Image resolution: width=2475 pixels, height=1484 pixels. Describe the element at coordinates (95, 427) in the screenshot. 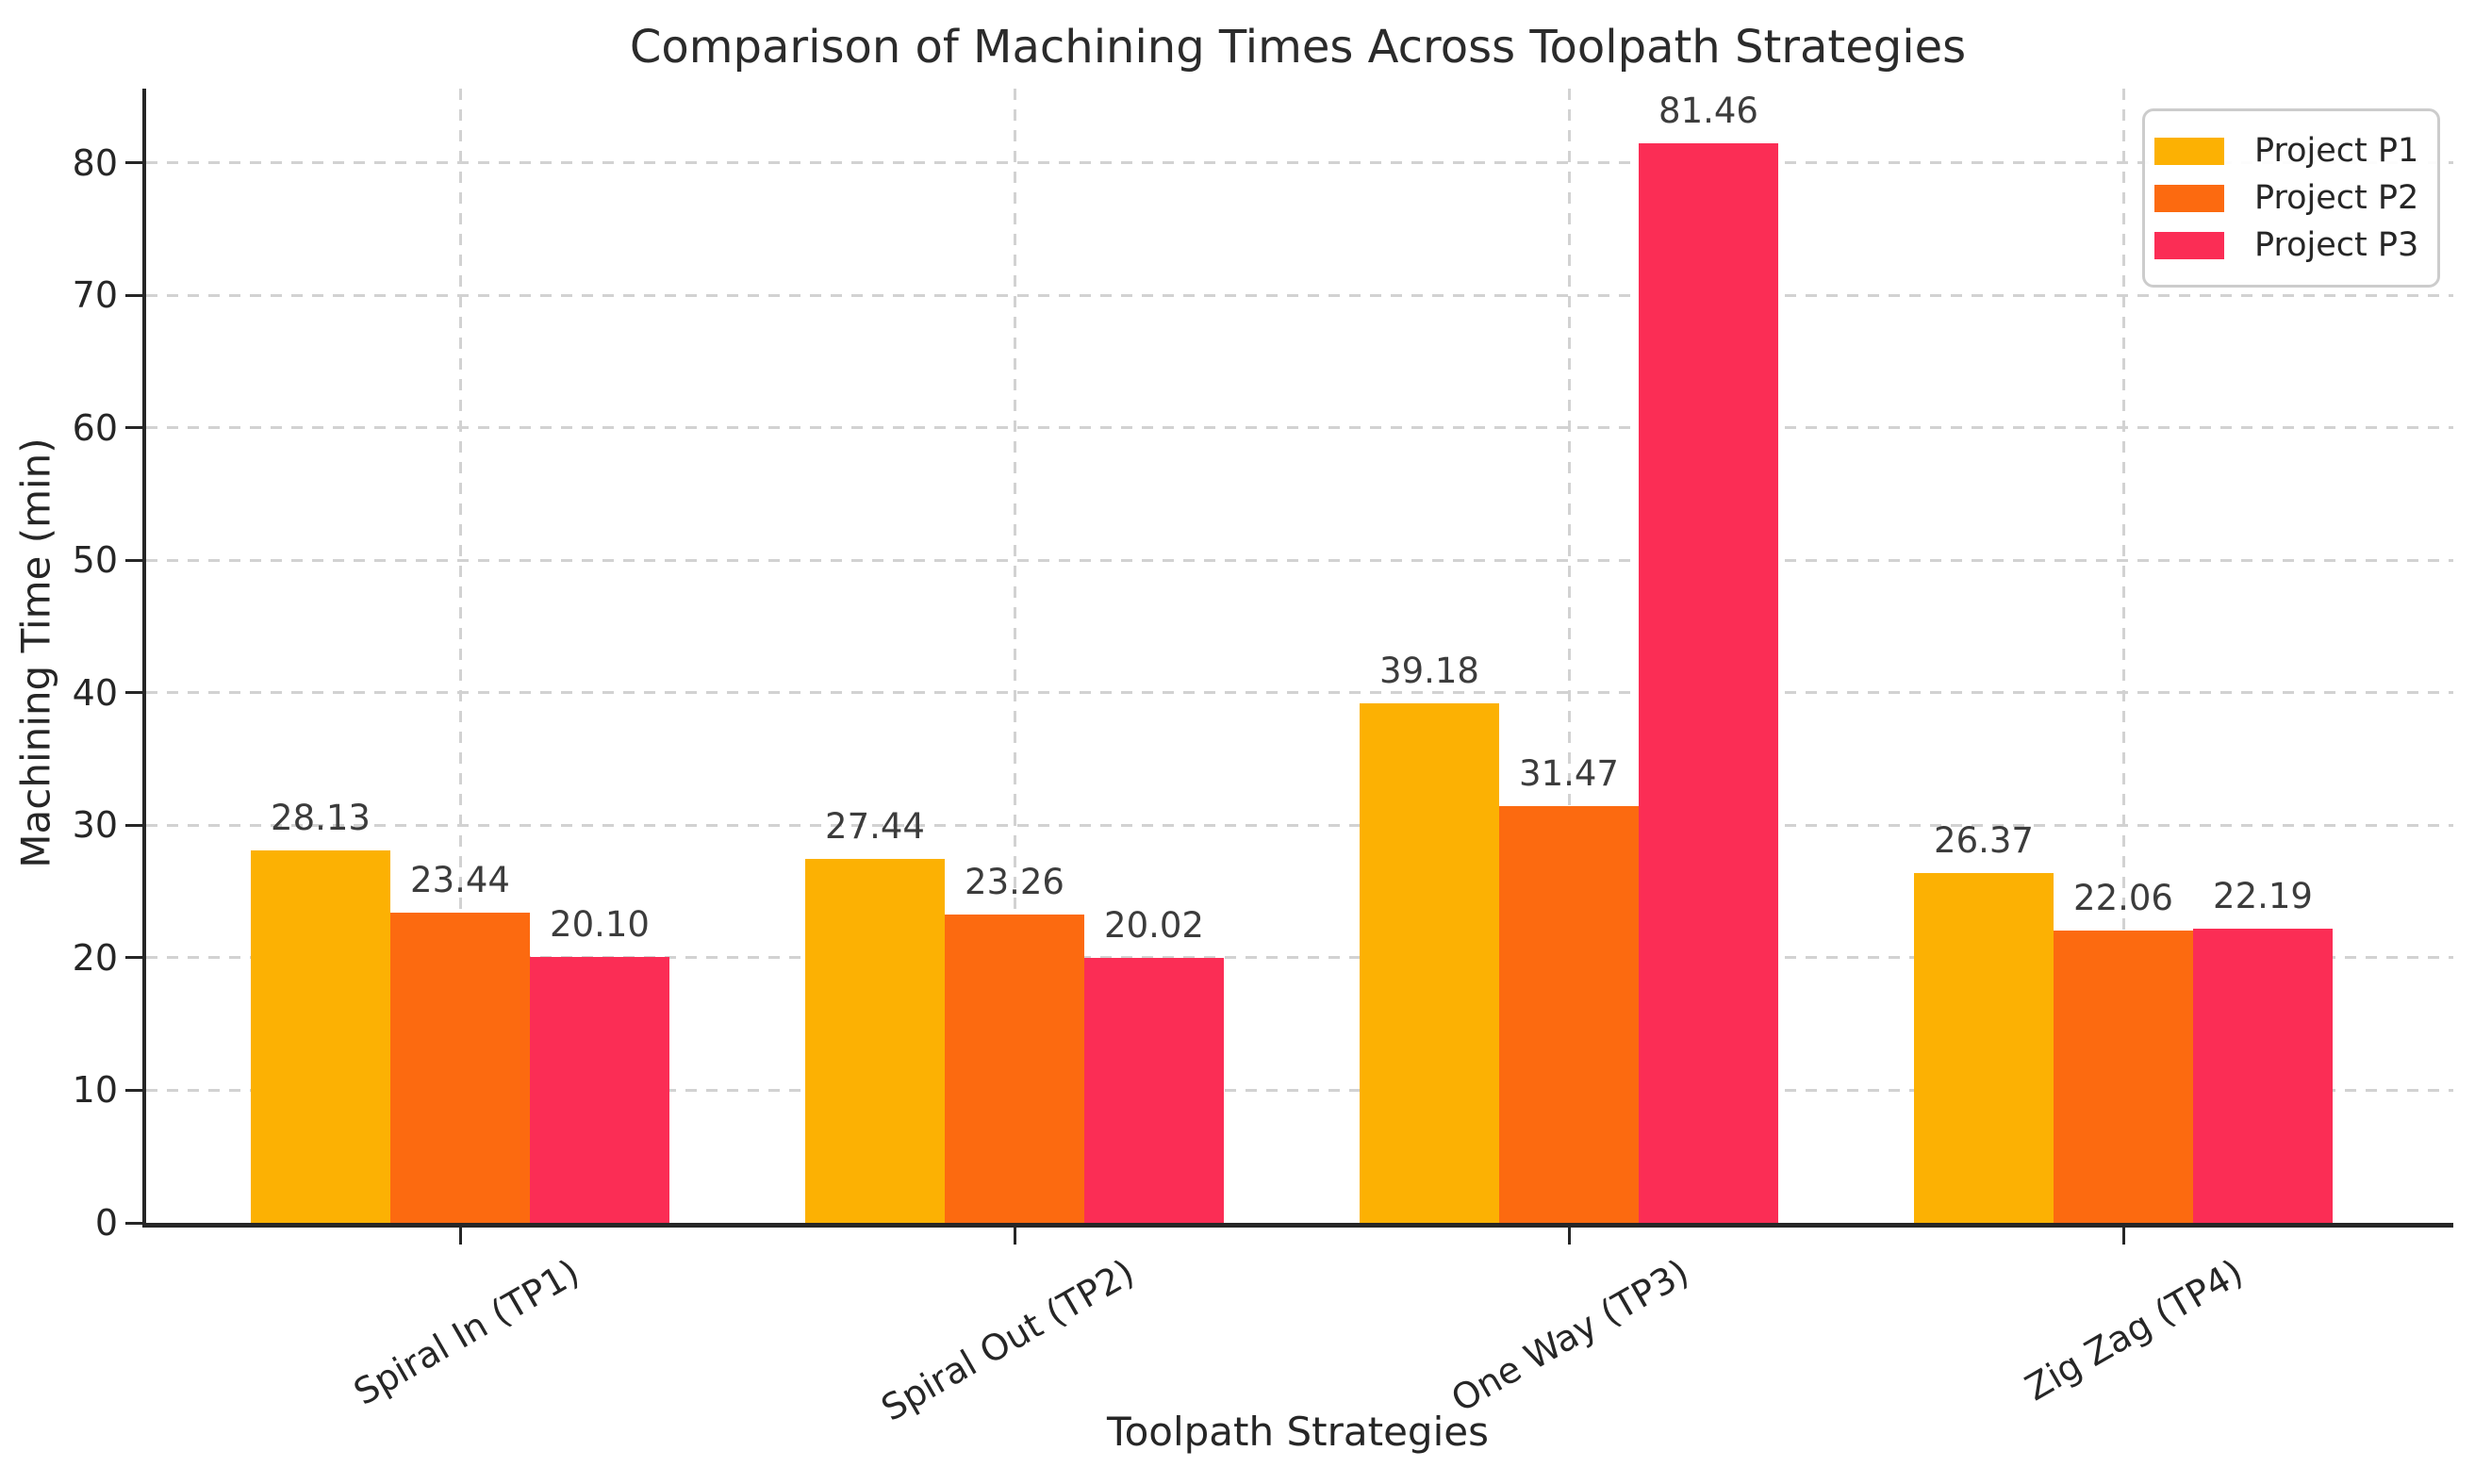

I see `y-tick-label: 60` at that location.